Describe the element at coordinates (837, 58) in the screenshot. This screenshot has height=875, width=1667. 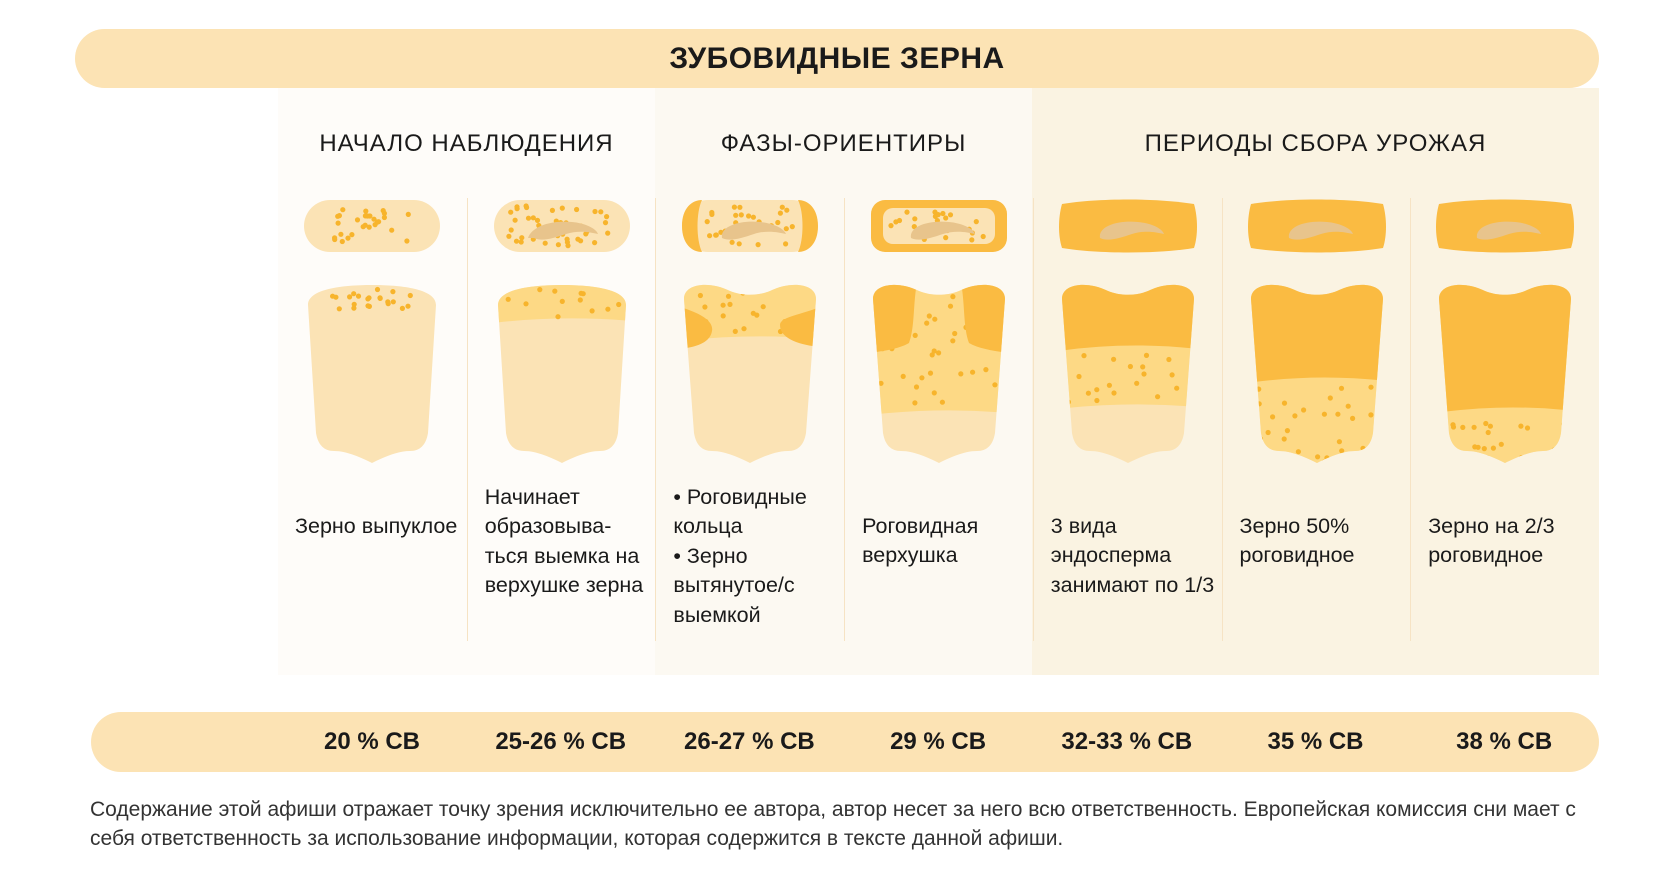
I see `page-title: ЗУБОВИДНЫЕ ЗЕРНА` at that location.